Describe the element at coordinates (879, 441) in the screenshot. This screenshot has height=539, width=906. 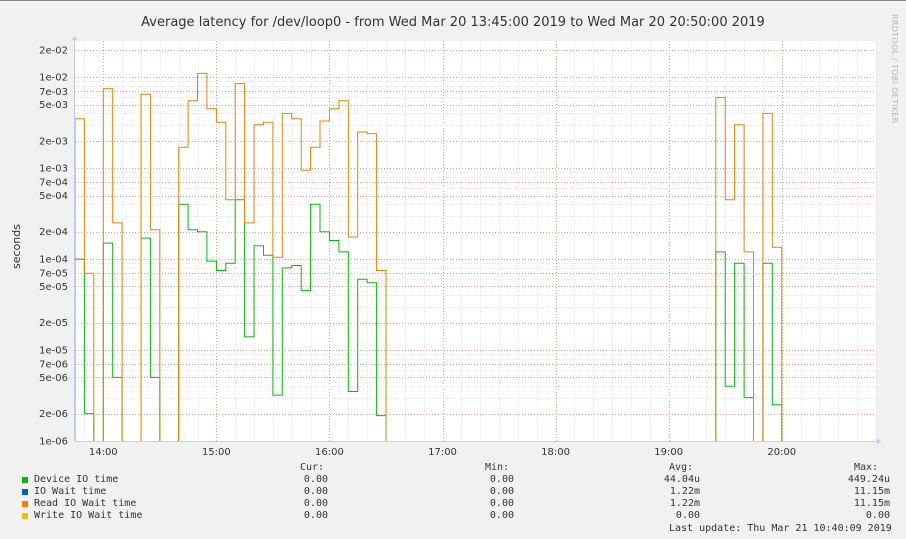
I see `x-axis-arrow` at that location.